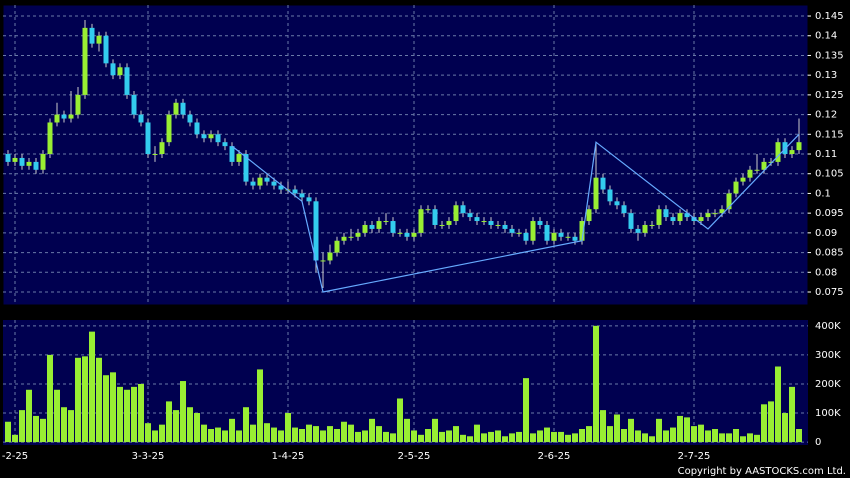 The height and width of the screenshot is (478, 850). I want to click on y-tick-label: 0.14, so click(826, 36).